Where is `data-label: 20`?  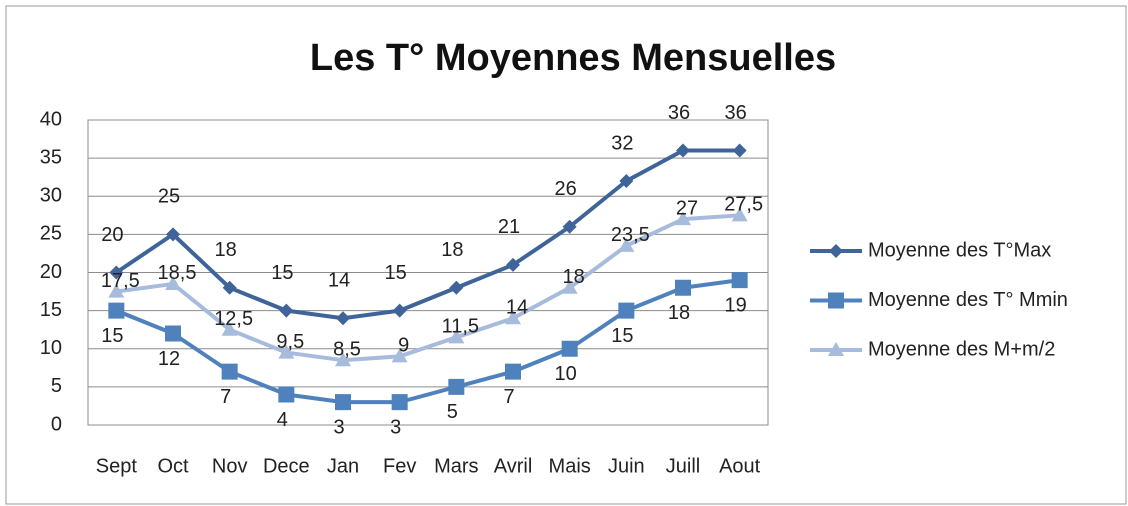
data-label: 20 is located at coordinates (112, 235).